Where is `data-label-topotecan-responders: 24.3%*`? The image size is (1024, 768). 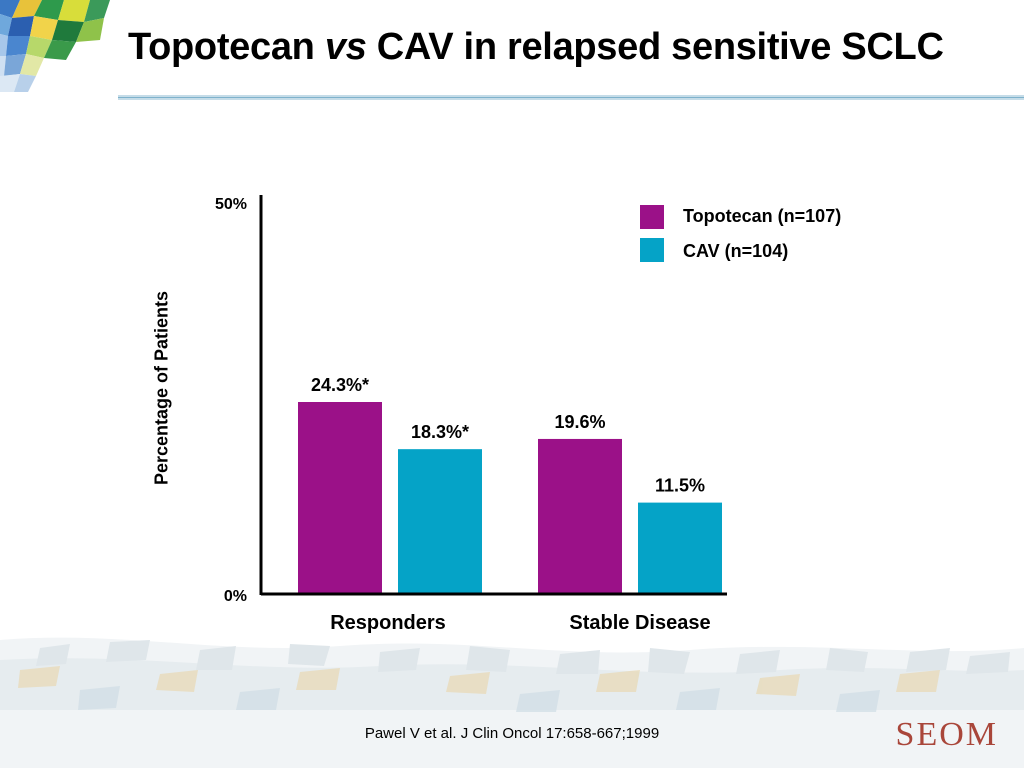
data-label-topotecan-responders: 24.3%* is located at coordinates (340, 385).